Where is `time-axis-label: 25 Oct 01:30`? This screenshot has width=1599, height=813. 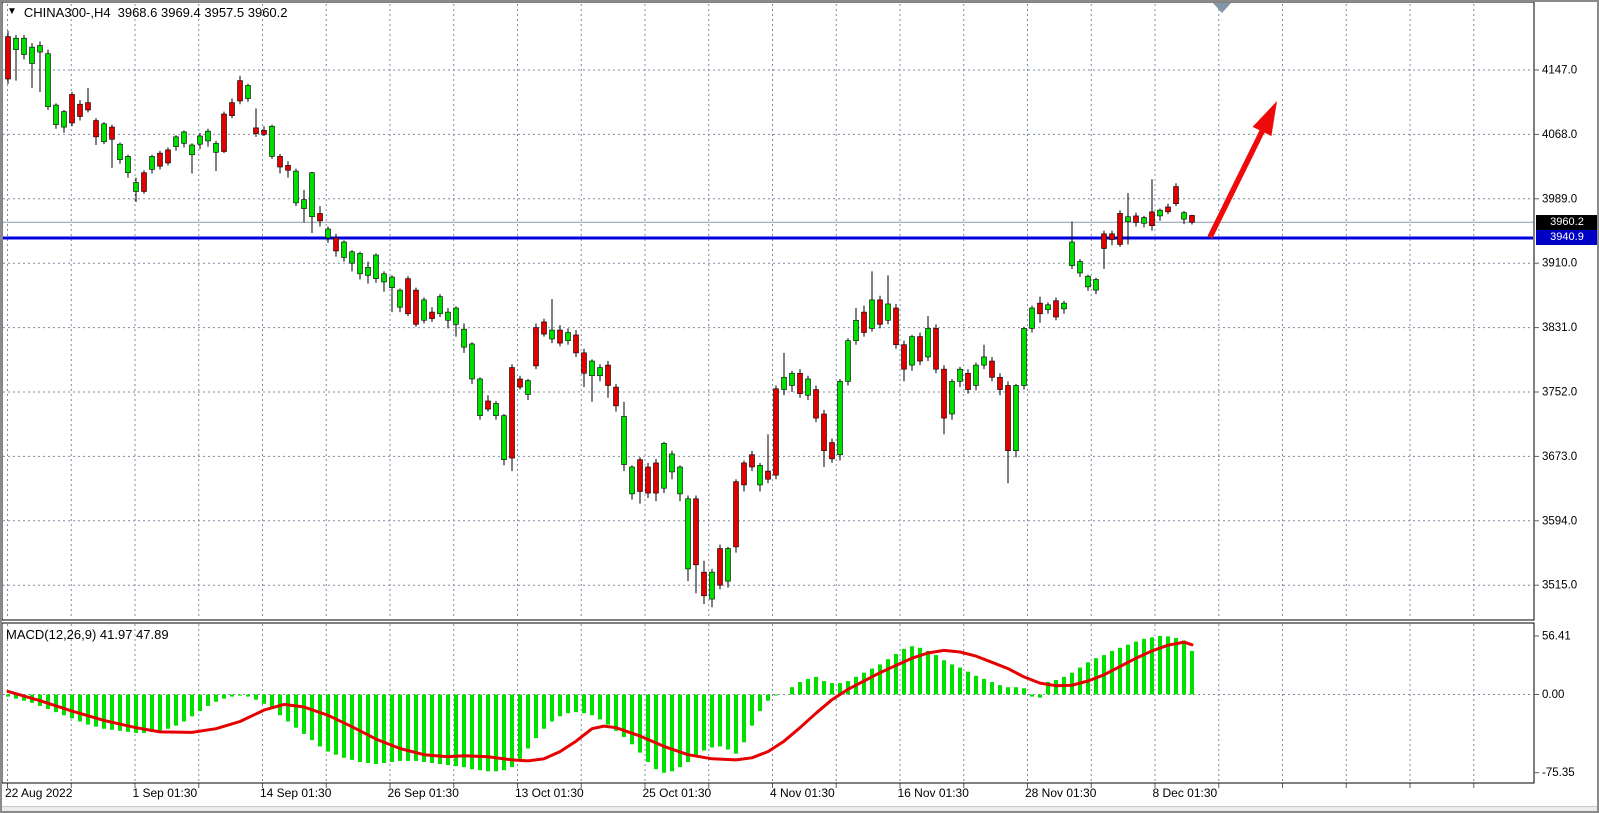 time-axis-label: 25 Oct 01:30 is located at coordinates (677, 793).